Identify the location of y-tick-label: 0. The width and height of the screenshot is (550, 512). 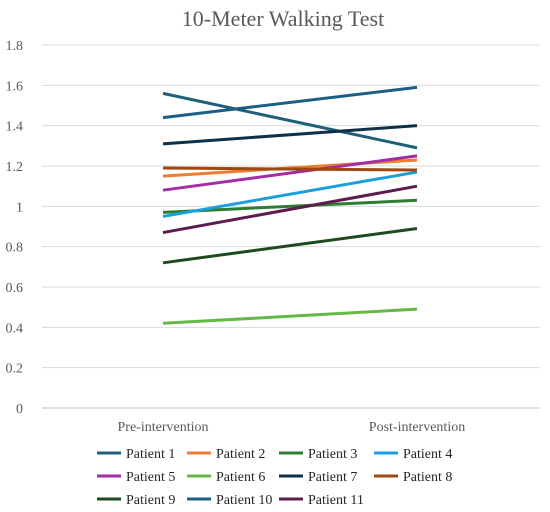
(19, 409).